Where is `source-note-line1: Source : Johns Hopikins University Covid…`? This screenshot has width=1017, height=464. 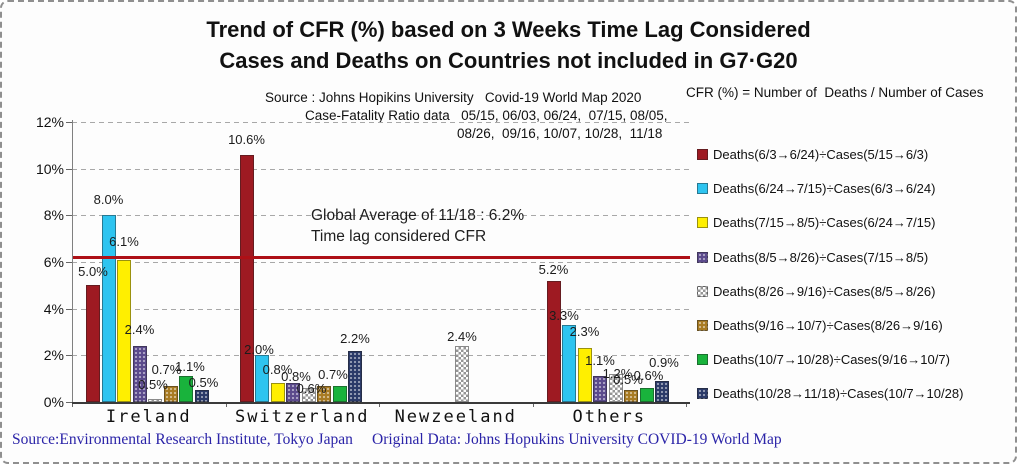 source-note-line1: Source : Johns Hopikins University Covid… is located at coordinates (453, 97).